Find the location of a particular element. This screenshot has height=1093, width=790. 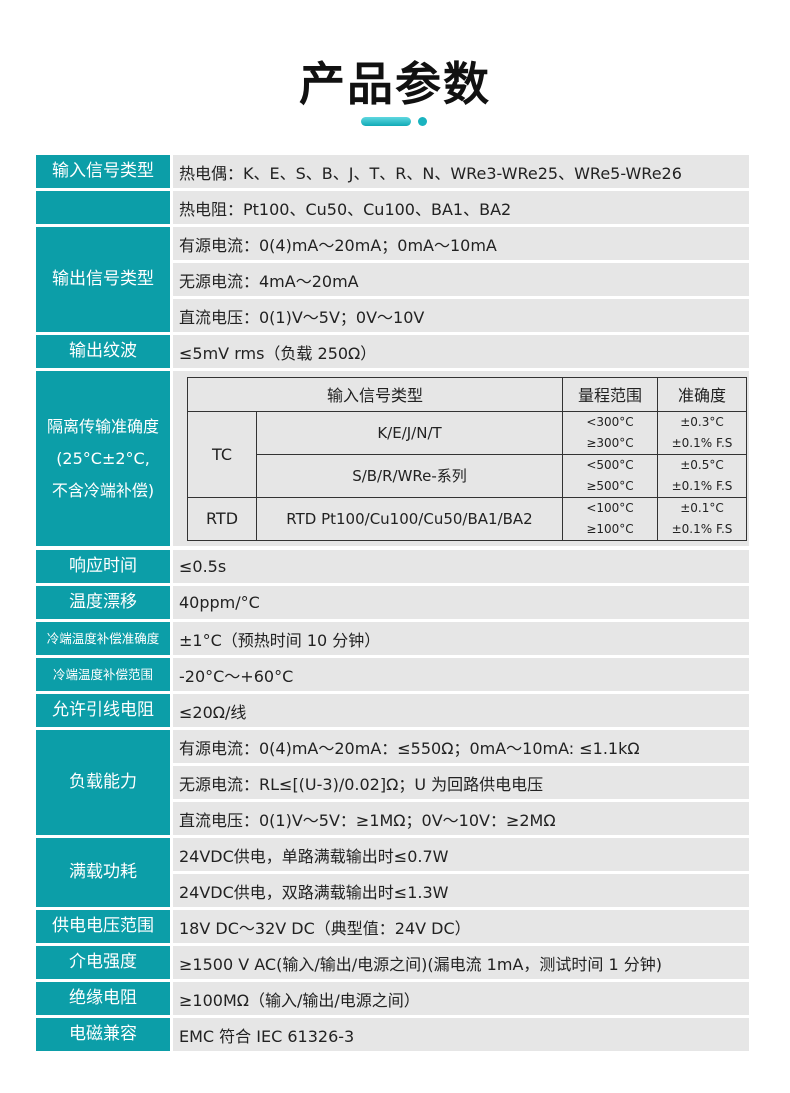

accuracy-ranges: <300°C ≥300°C is located at coordinates (610, 432).